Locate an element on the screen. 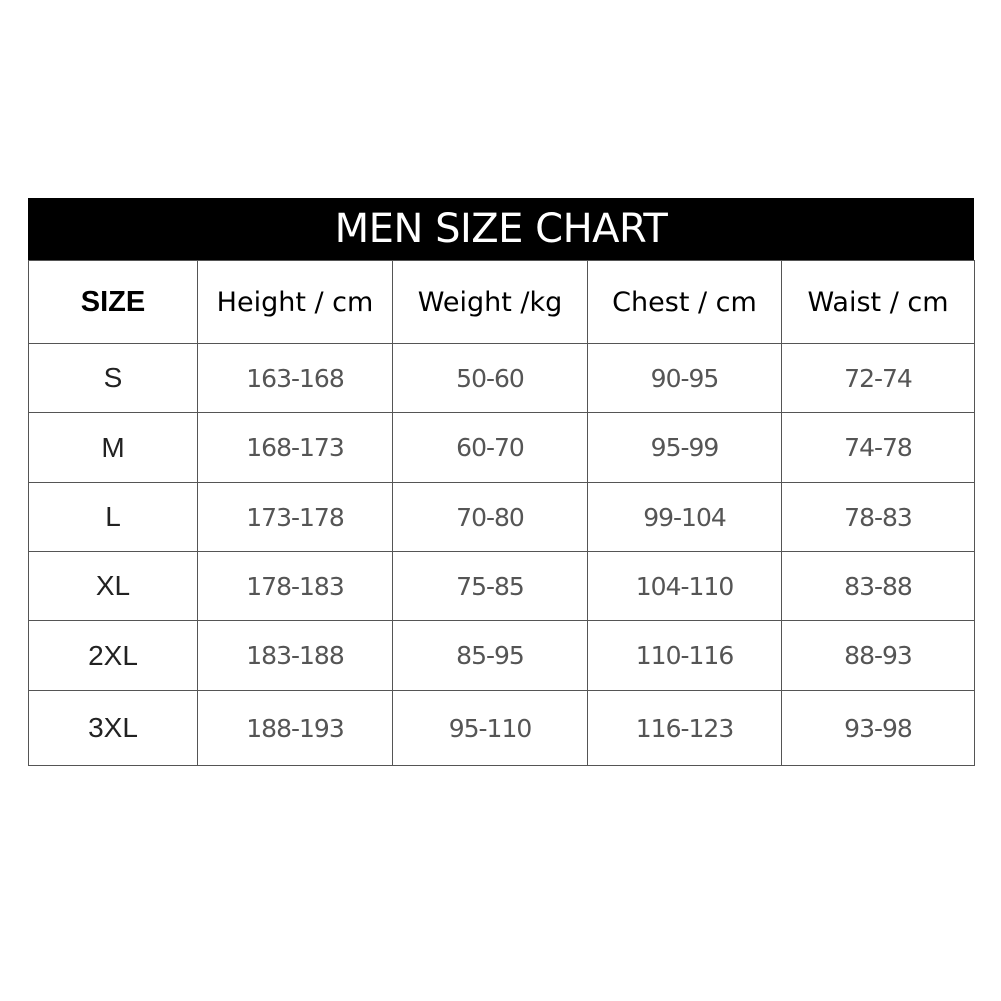 This screenshot has height=1001, width=1001. size-cell: L is located at coordinates (113, 517).